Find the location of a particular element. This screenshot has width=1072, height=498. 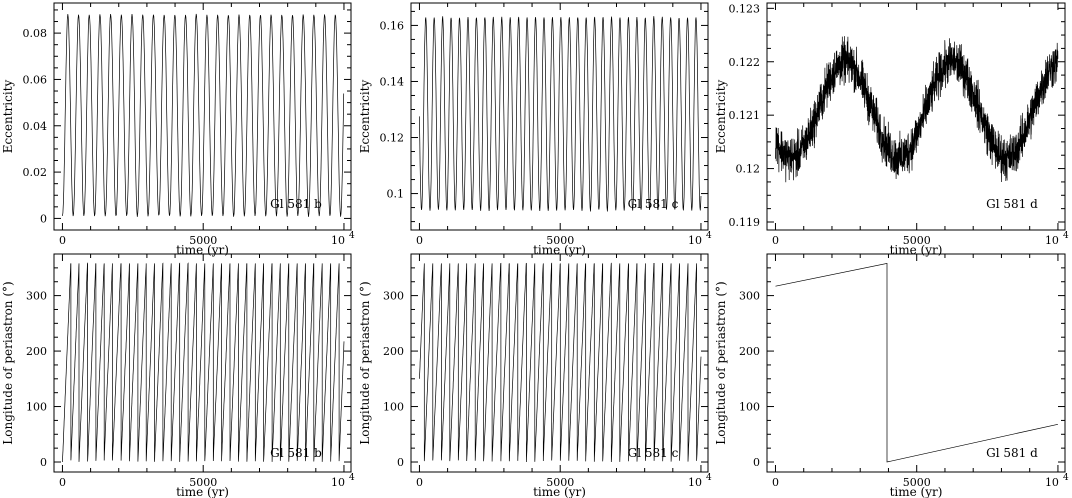

y-tick-label: 0.122 is located at coordinates (745, 62).